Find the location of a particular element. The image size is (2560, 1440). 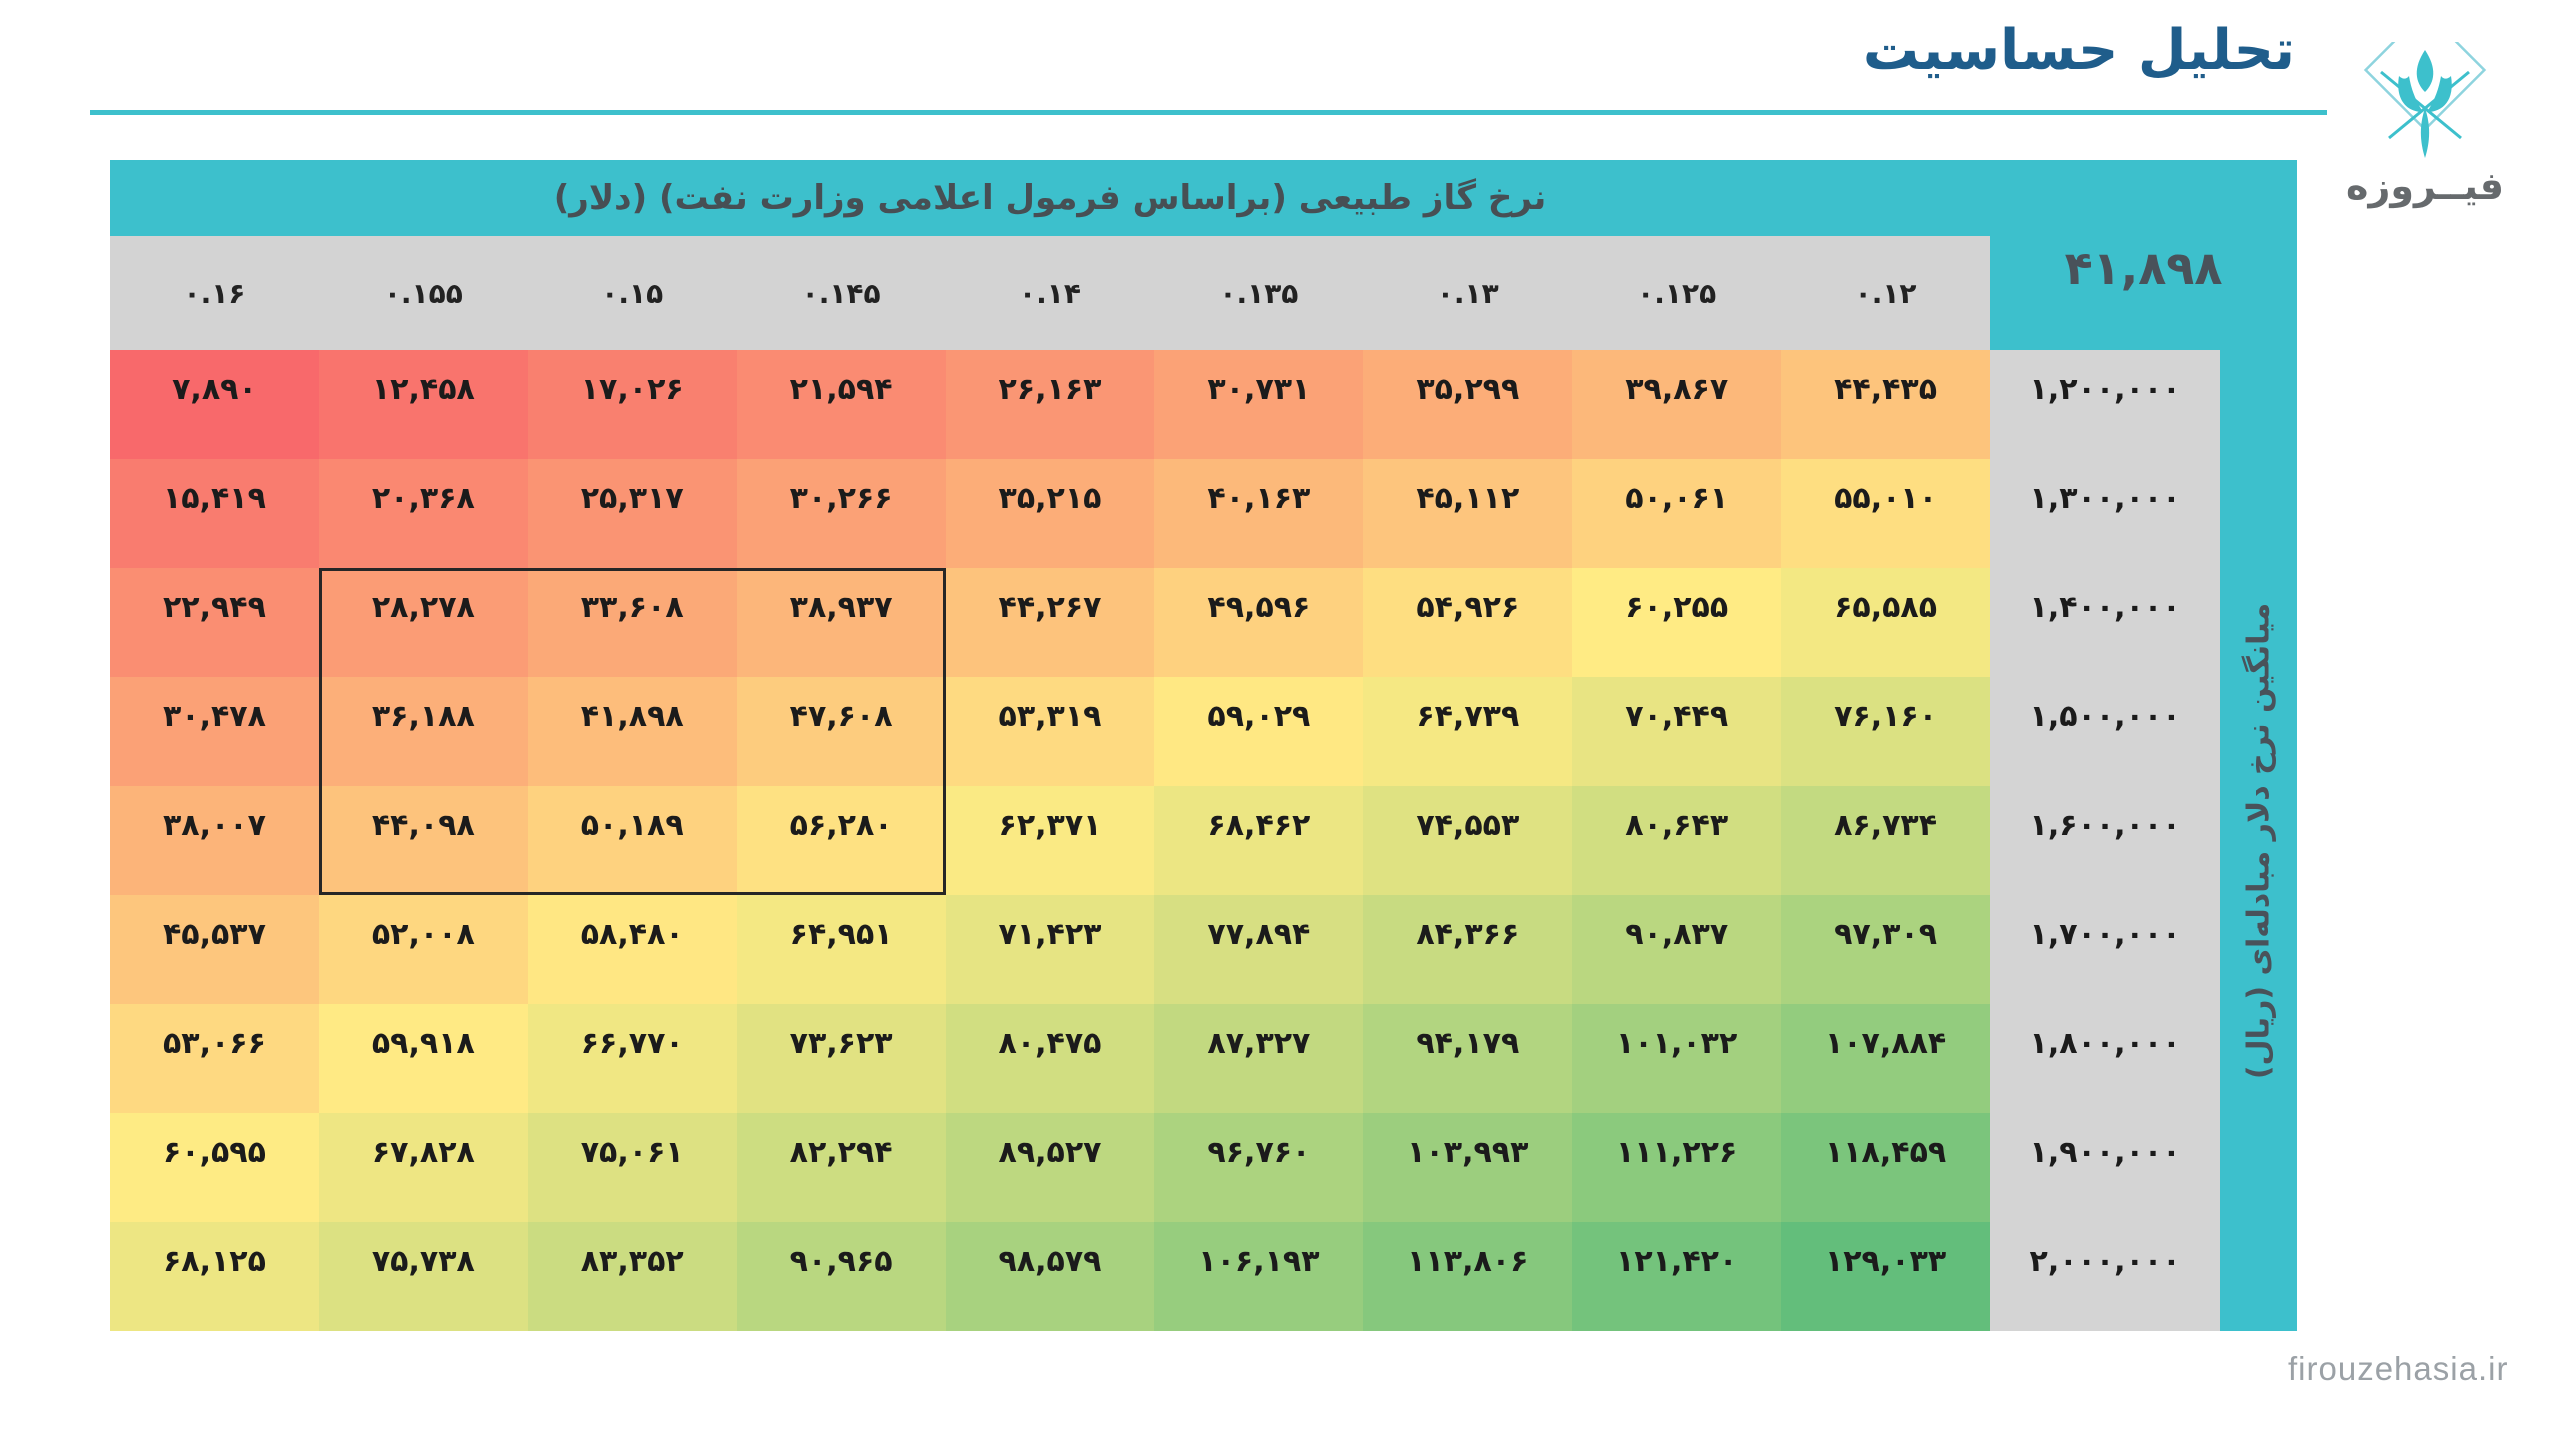

heatmap-cell-r7-c6: ۸۷,۳۲۷ is located at coordinates (1259, 1058).